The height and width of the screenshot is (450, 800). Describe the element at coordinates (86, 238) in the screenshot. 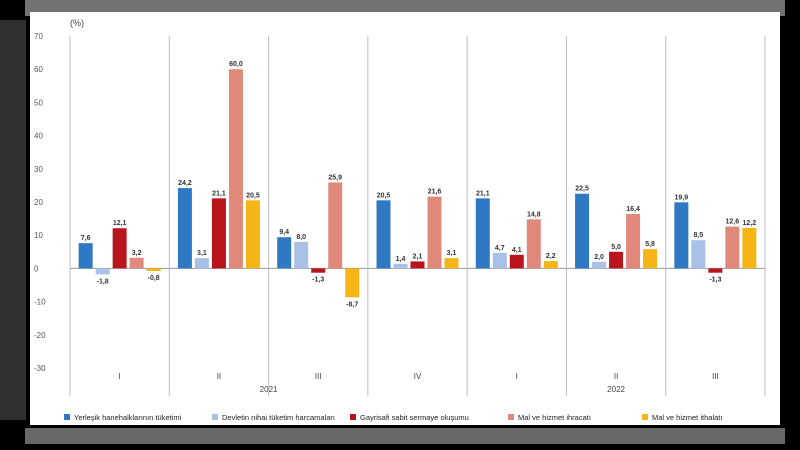

I see `data-label: 7,6` at that location.